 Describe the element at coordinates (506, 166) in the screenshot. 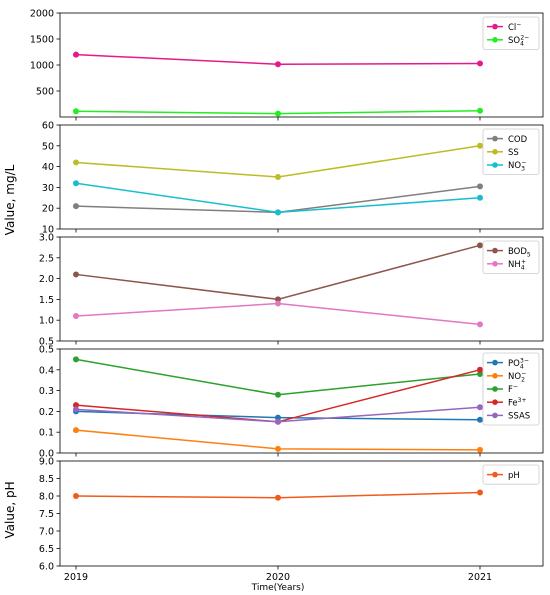

I see `legend-entry: NO3−` at that location.